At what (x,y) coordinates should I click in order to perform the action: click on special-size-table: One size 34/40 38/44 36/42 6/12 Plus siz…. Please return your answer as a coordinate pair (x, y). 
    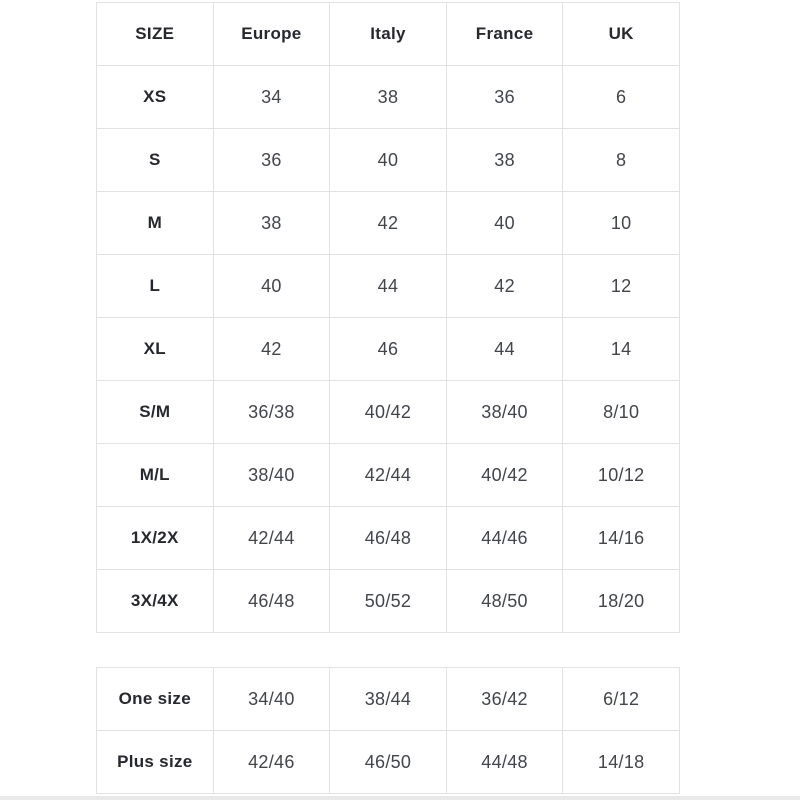
    Looking at the image, I should click on (388, 730).